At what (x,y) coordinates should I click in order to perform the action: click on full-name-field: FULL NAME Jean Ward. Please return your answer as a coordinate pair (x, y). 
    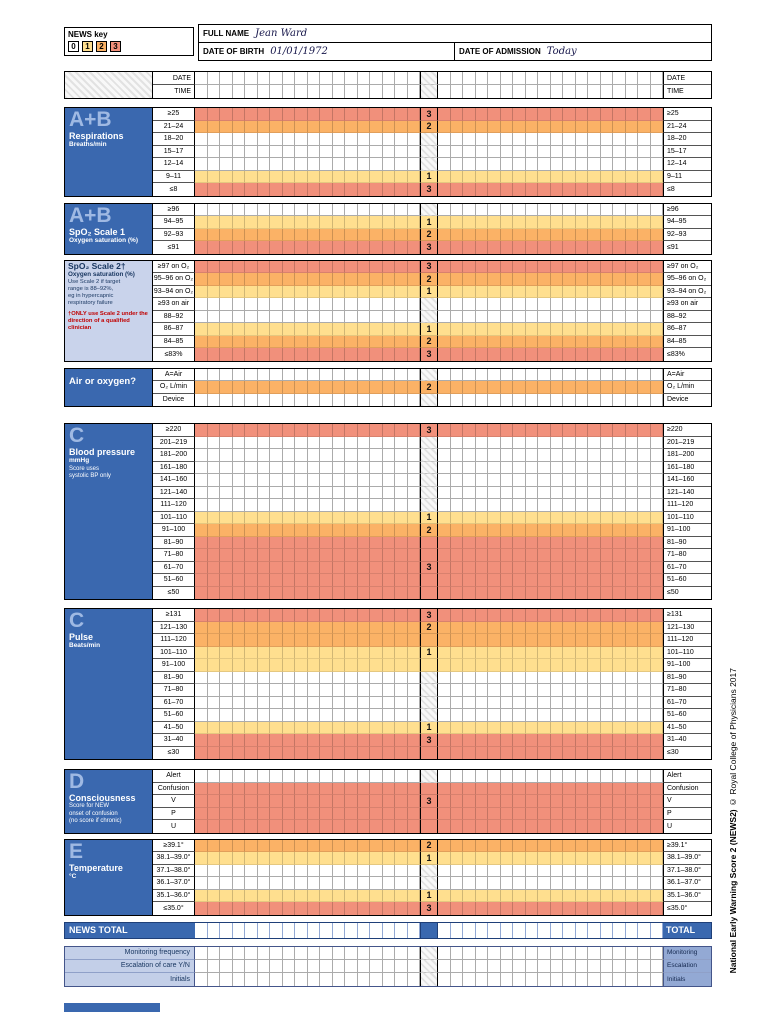
    Looking at the image, I should click on (455, 33).